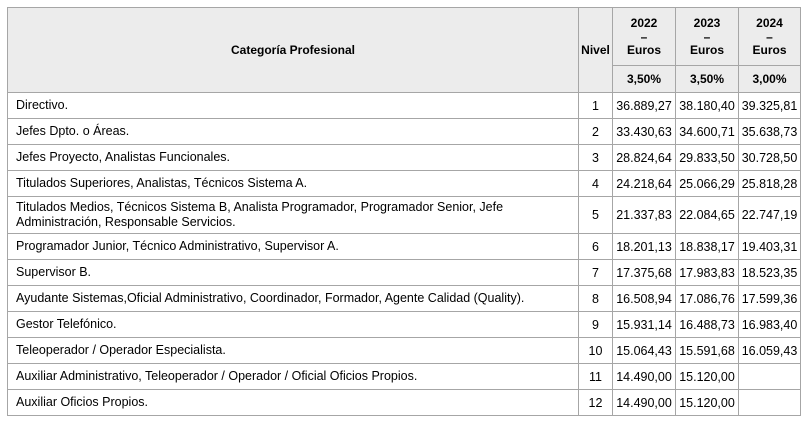 The width and height of the screenshot is (807, 434). I want to click on value-cell-2024: 16.059,43, so click(769, 350).